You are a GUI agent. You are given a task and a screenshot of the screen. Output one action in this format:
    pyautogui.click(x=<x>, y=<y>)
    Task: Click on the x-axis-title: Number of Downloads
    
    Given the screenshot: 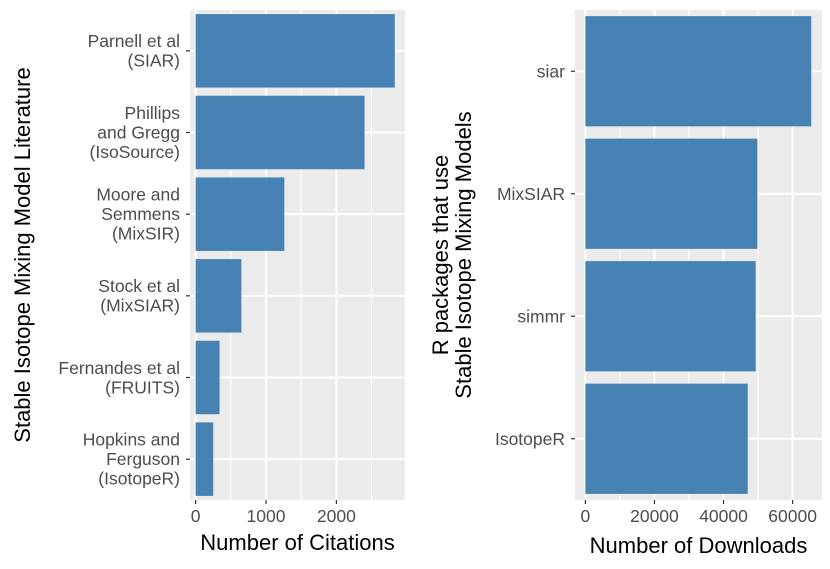 What is the action you would take?
    pyautogui.click(x=699, y=545)
    